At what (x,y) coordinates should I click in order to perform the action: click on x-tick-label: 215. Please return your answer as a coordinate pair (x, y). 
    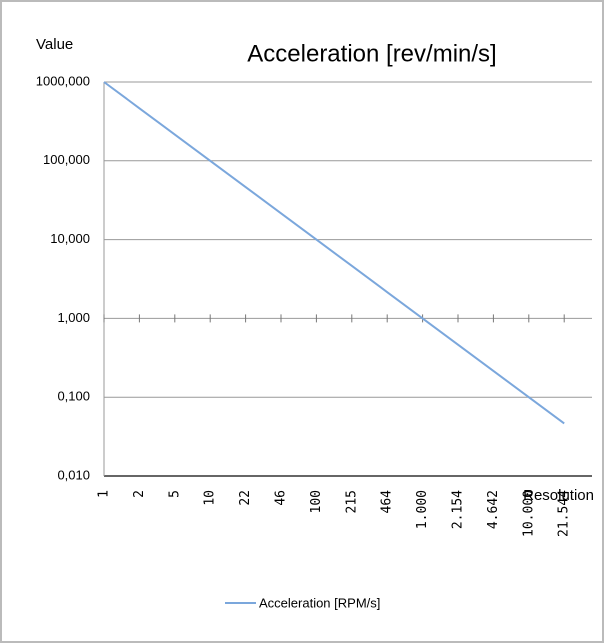
    Looking at the image, I should click on (351, 501).